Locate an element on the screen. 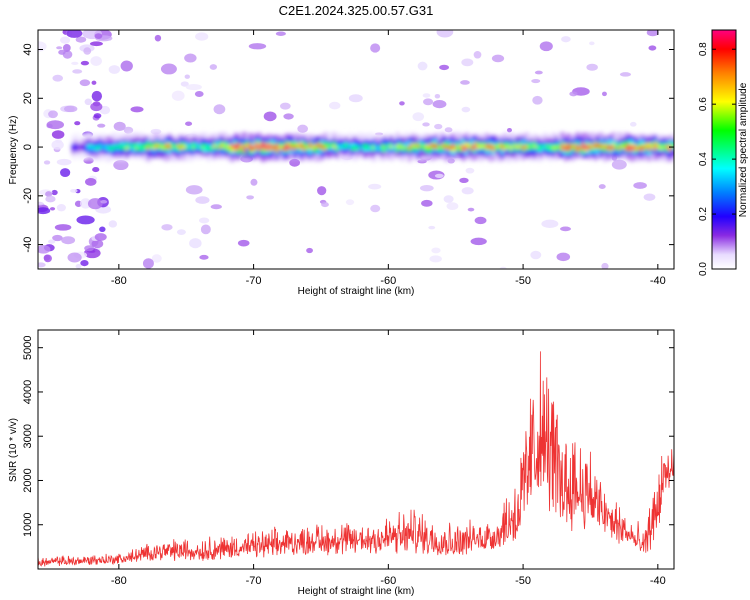 Image resolution: width=750 pixels, height=600 pixels. y-tick-label: 3000 is located at coordinates (28, 436).